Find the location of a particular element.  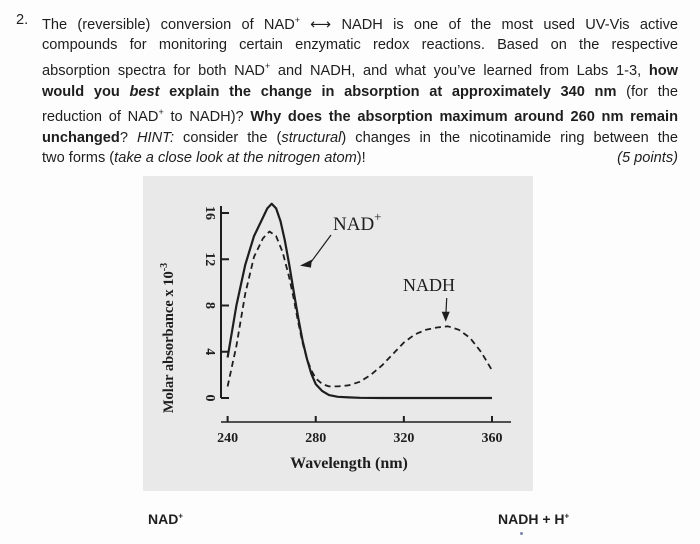

product-label: NADH + H+ is located at coordinates (534, 519).